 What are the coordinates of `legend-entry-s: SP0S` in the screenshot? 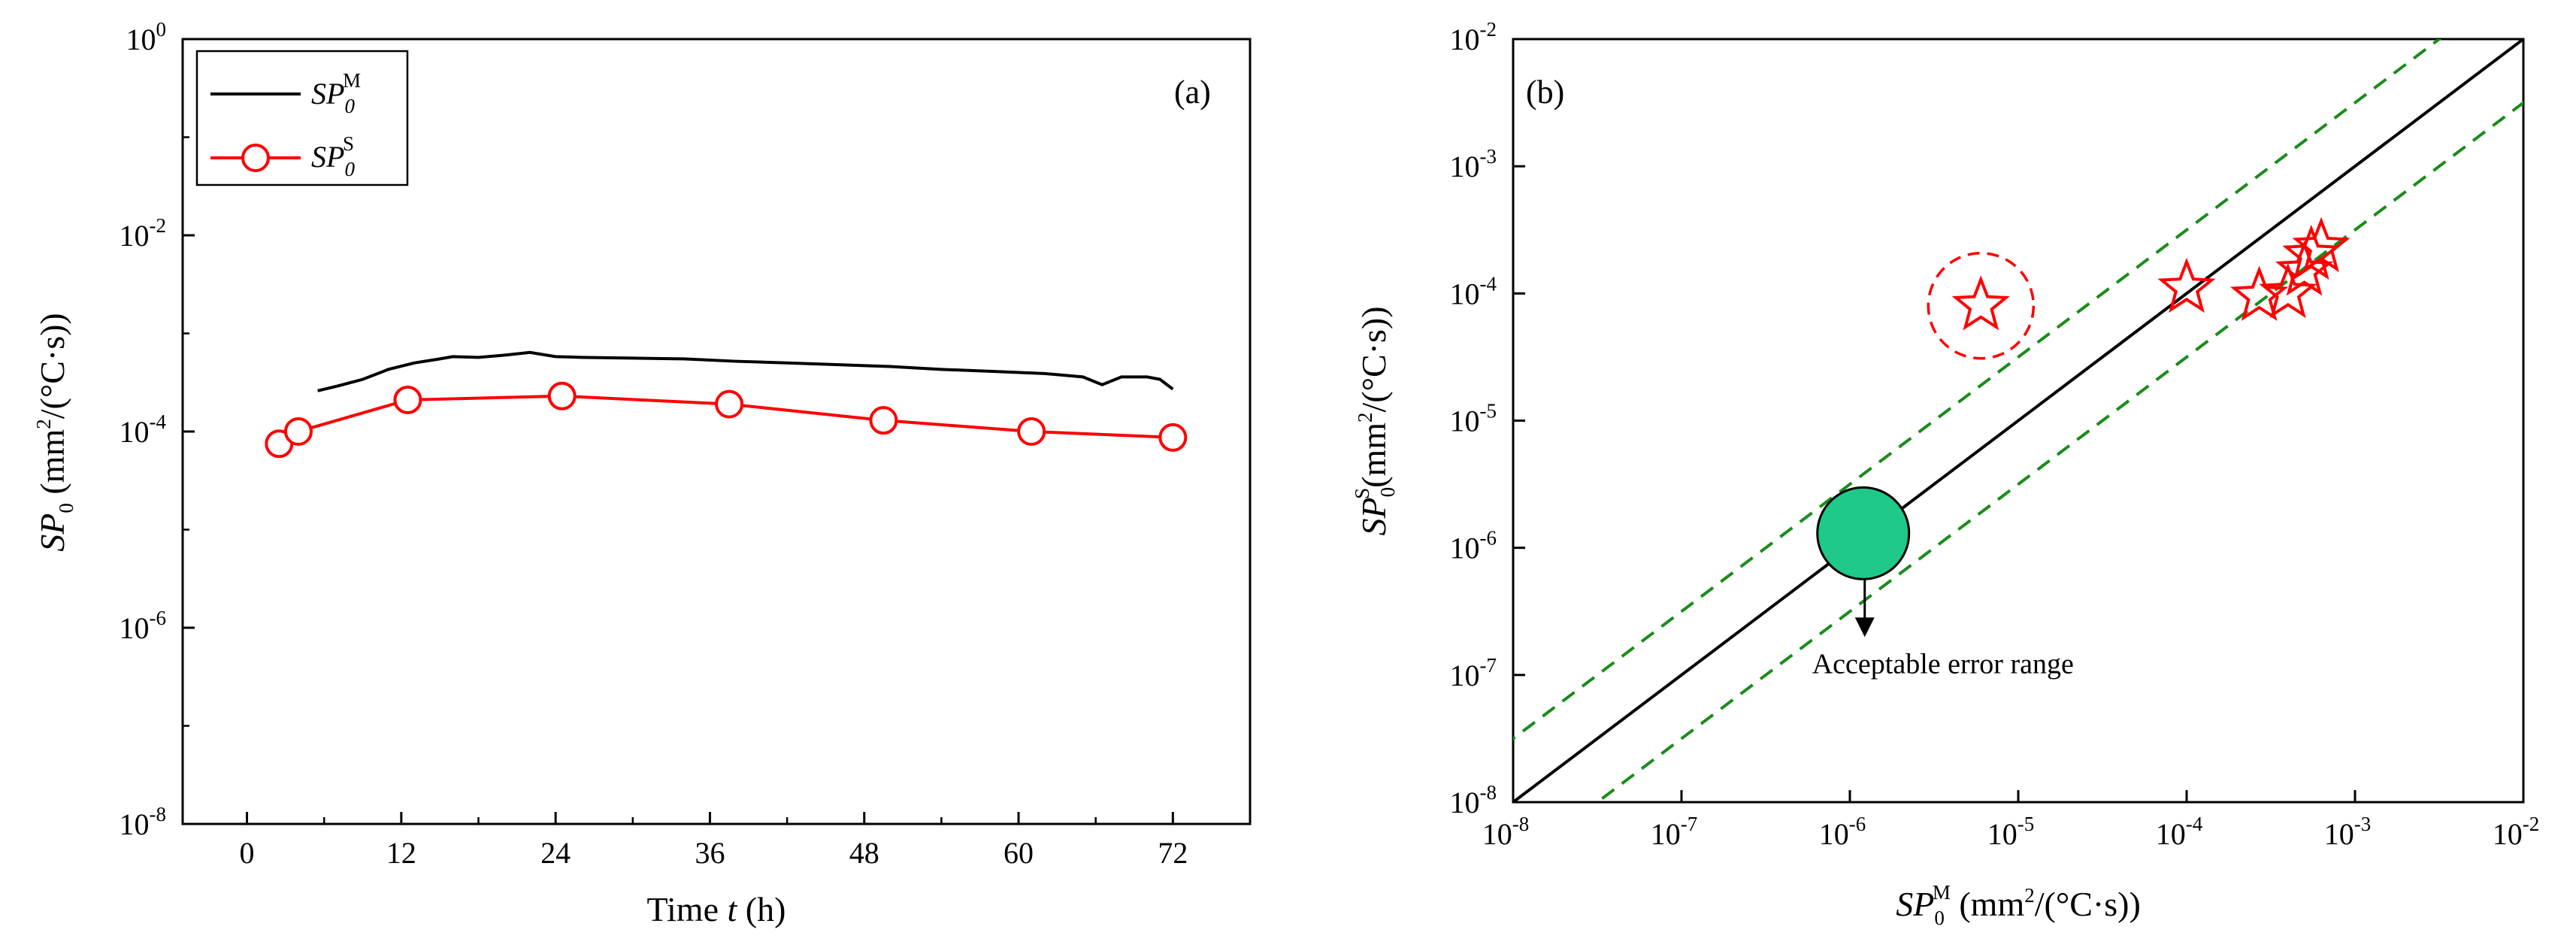 It's located at (333, 156).